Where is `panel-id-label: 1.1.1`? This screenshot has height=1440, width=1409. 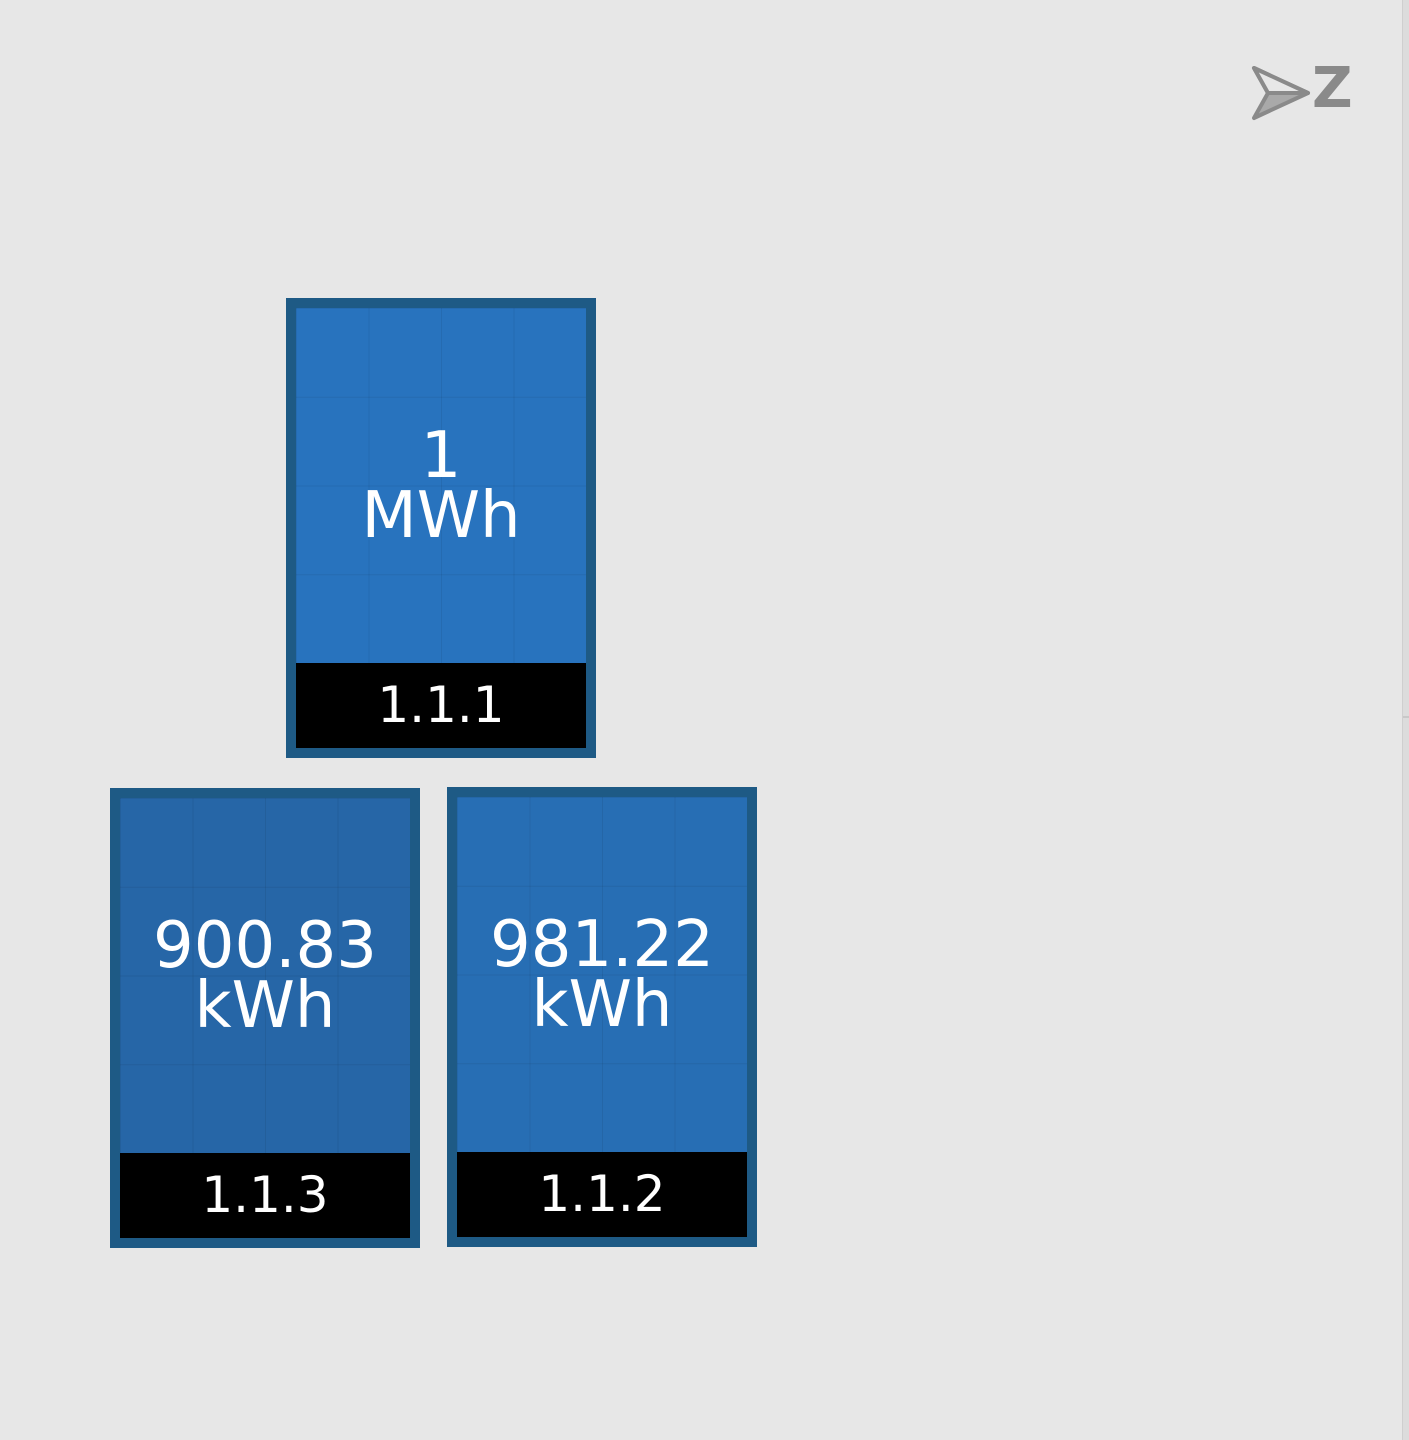
panel-id-label: 1.1.1 is located at coordinates (441, 705).